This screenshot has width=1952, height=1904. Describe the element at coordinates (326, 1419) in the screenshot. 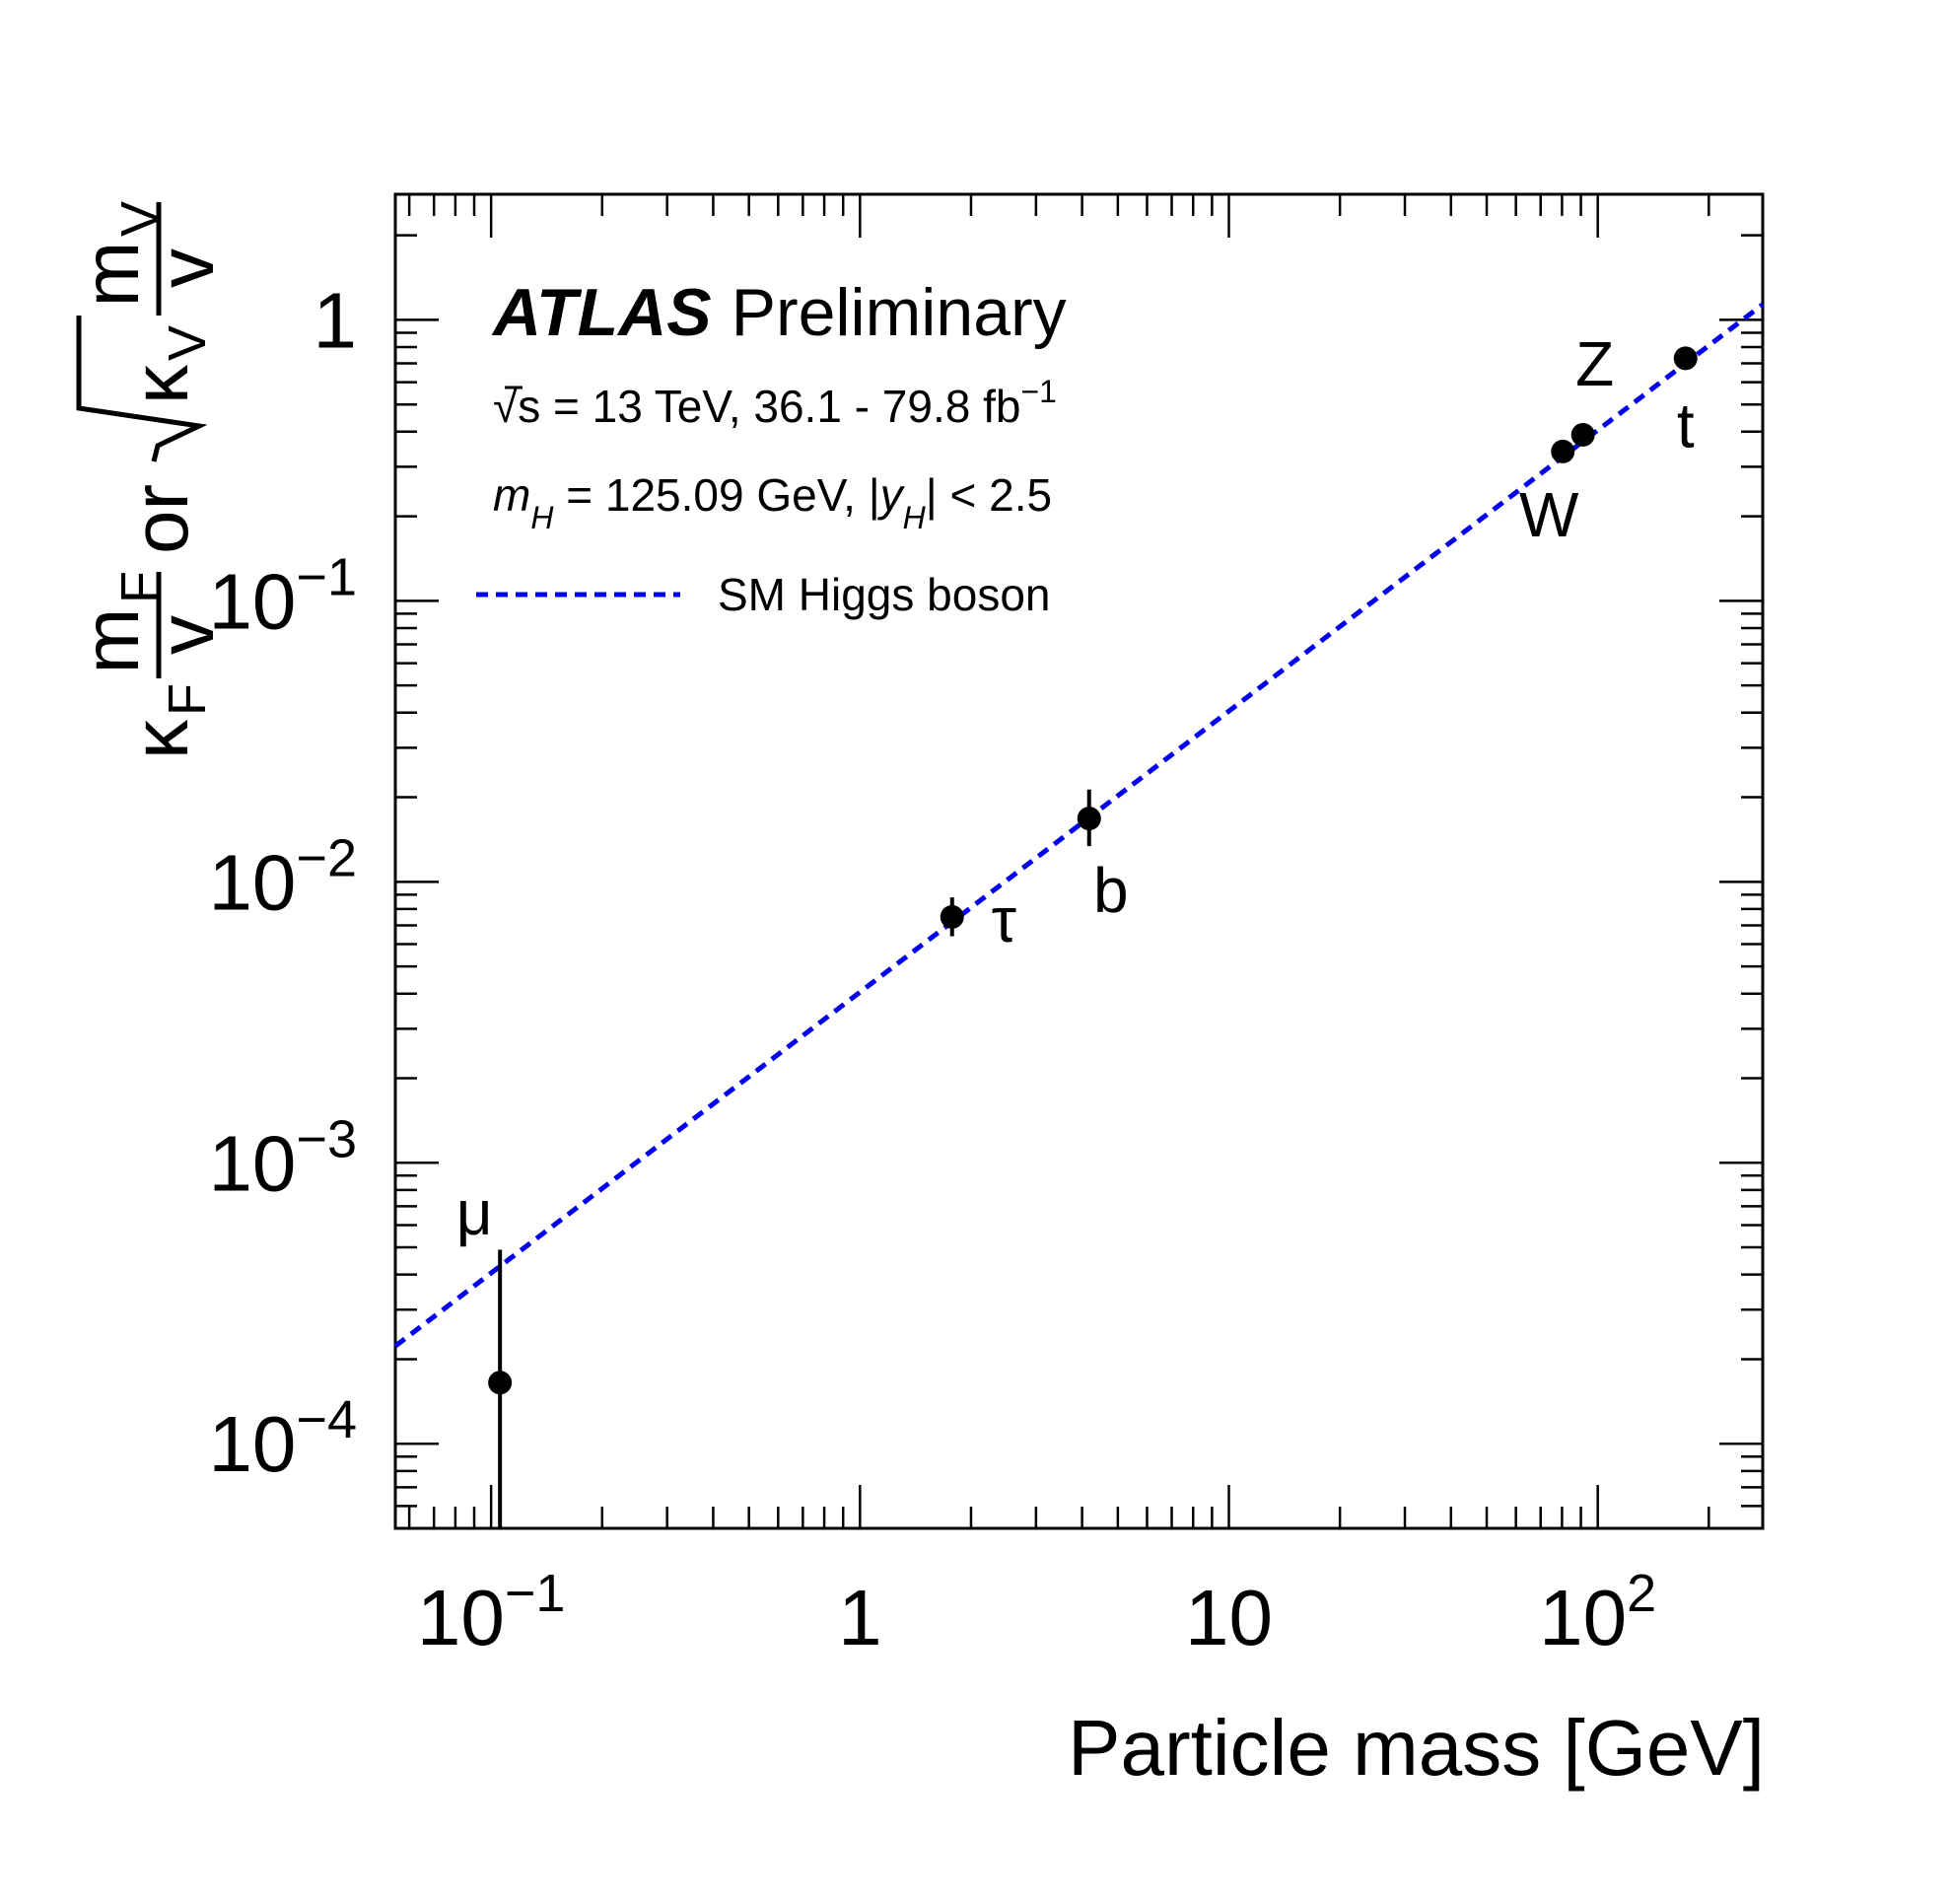

I see `y-tick-label-exp: −4` at that location.